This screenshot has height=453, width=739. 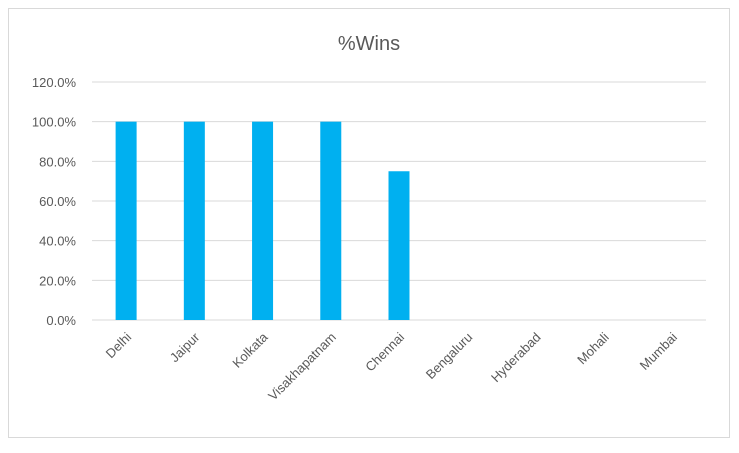 I want to click on category-label-bengaluru: Bengaluru, so click(x=449, y=356).